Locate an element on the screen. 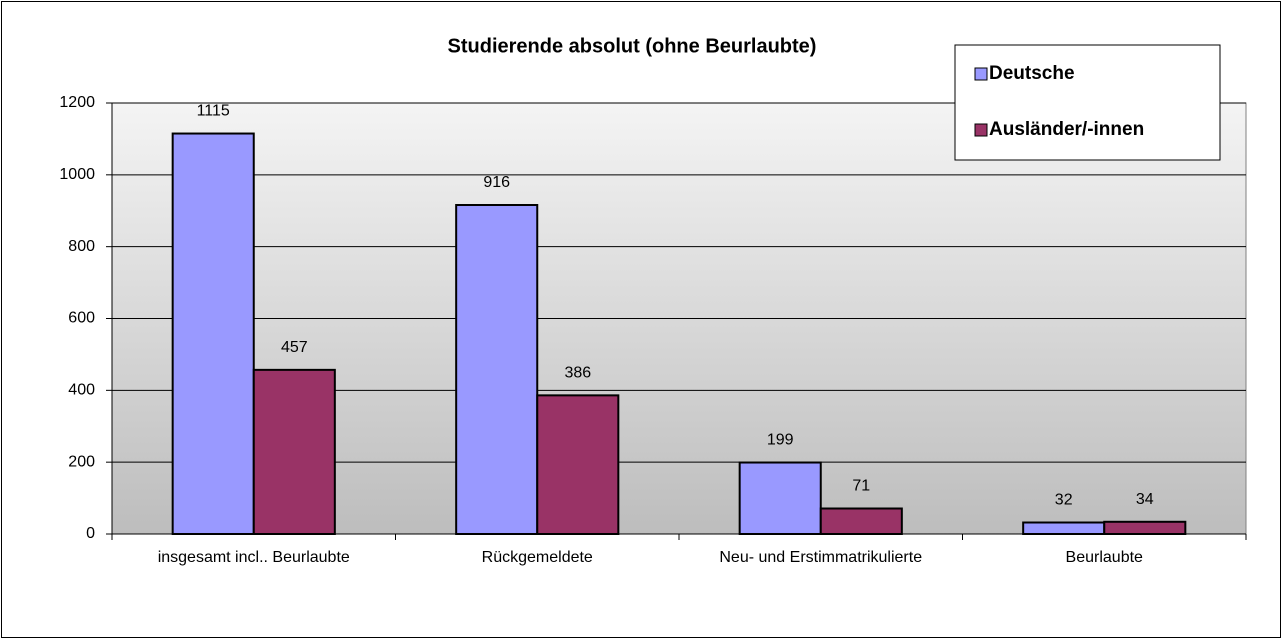 This screenshot has width=1282, height=639. value-label: 32 is located at coordinates (1064, 500).